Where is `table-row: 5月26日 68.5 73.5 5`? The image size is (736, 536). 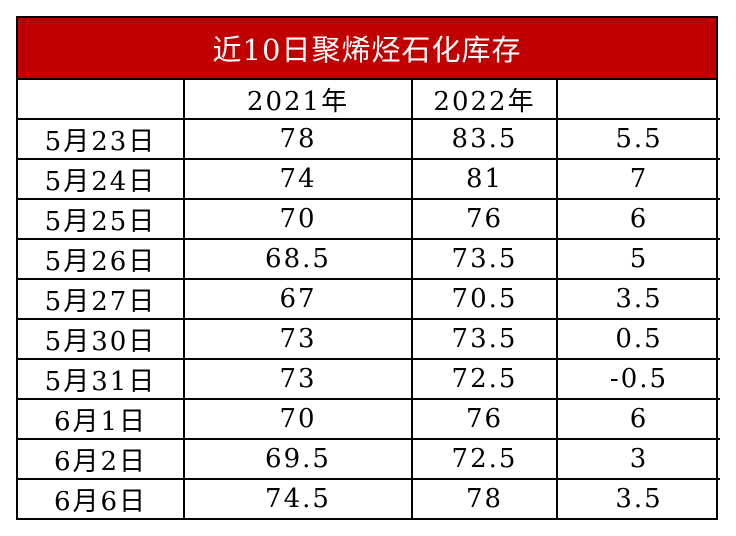 table-row: 5月26日 68.5 73.5 5 is located at coordinates (369, 259).